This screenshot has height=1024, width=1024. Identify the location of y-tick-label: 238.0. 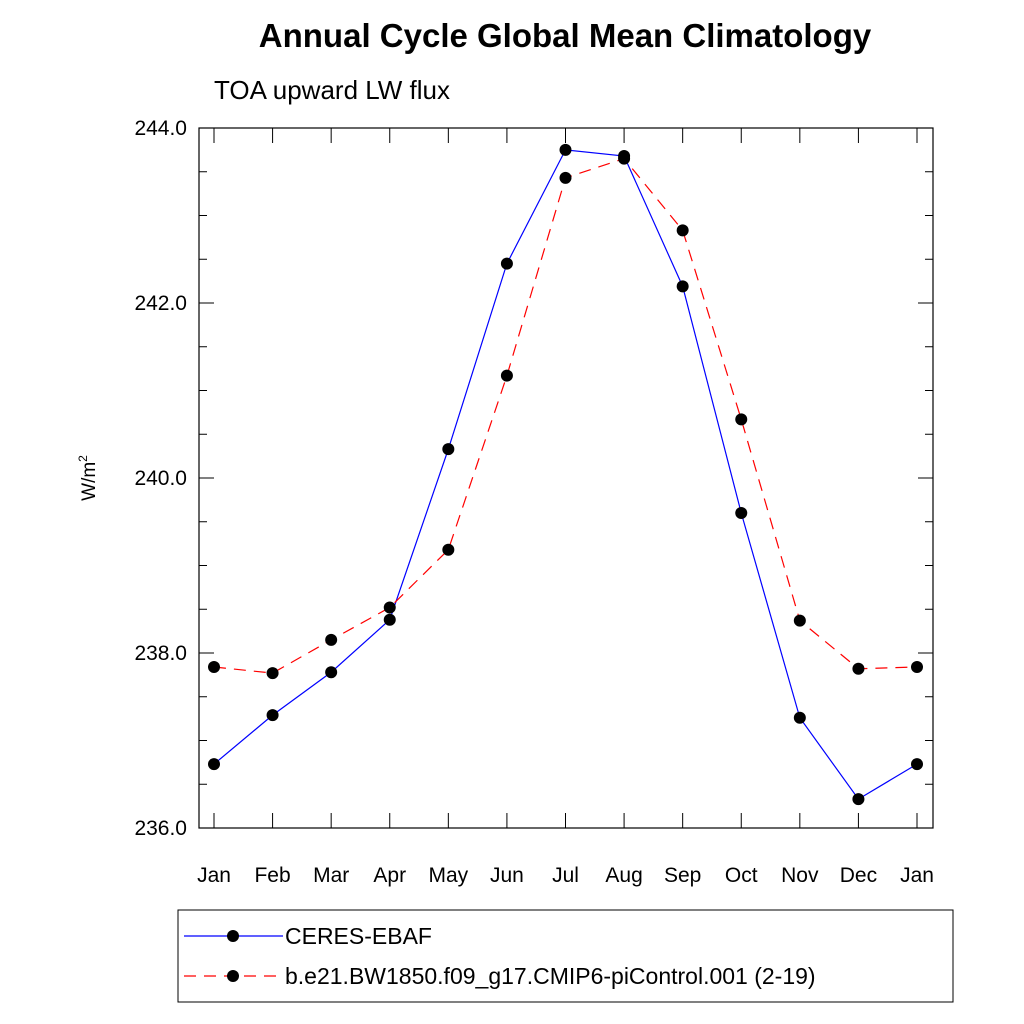
(160, 653).